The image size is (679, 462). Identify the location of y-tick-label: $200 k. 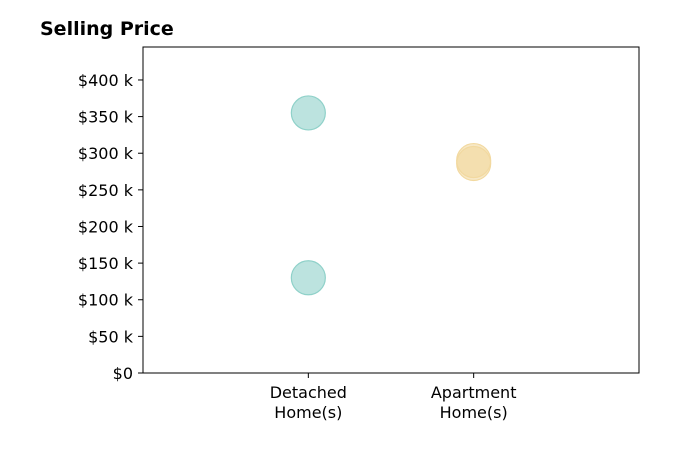
(106, 226).